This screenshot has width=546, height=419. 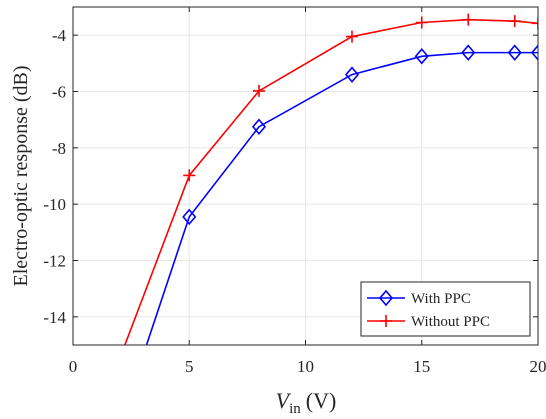 I want to click on x-tick-label: 0, so click(x=73, y=366).